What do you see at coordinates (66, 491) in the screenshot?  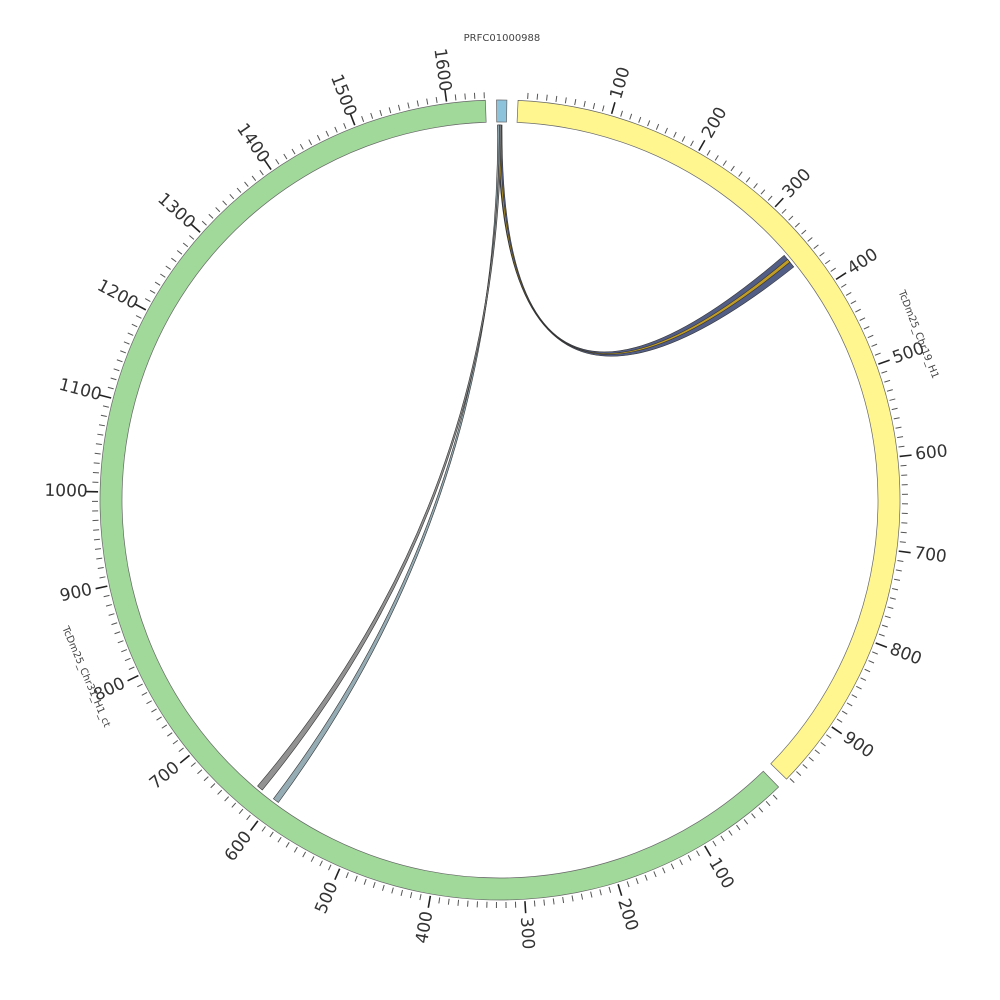 I see `tick-label: 1000` at bounding box center [66, 491].